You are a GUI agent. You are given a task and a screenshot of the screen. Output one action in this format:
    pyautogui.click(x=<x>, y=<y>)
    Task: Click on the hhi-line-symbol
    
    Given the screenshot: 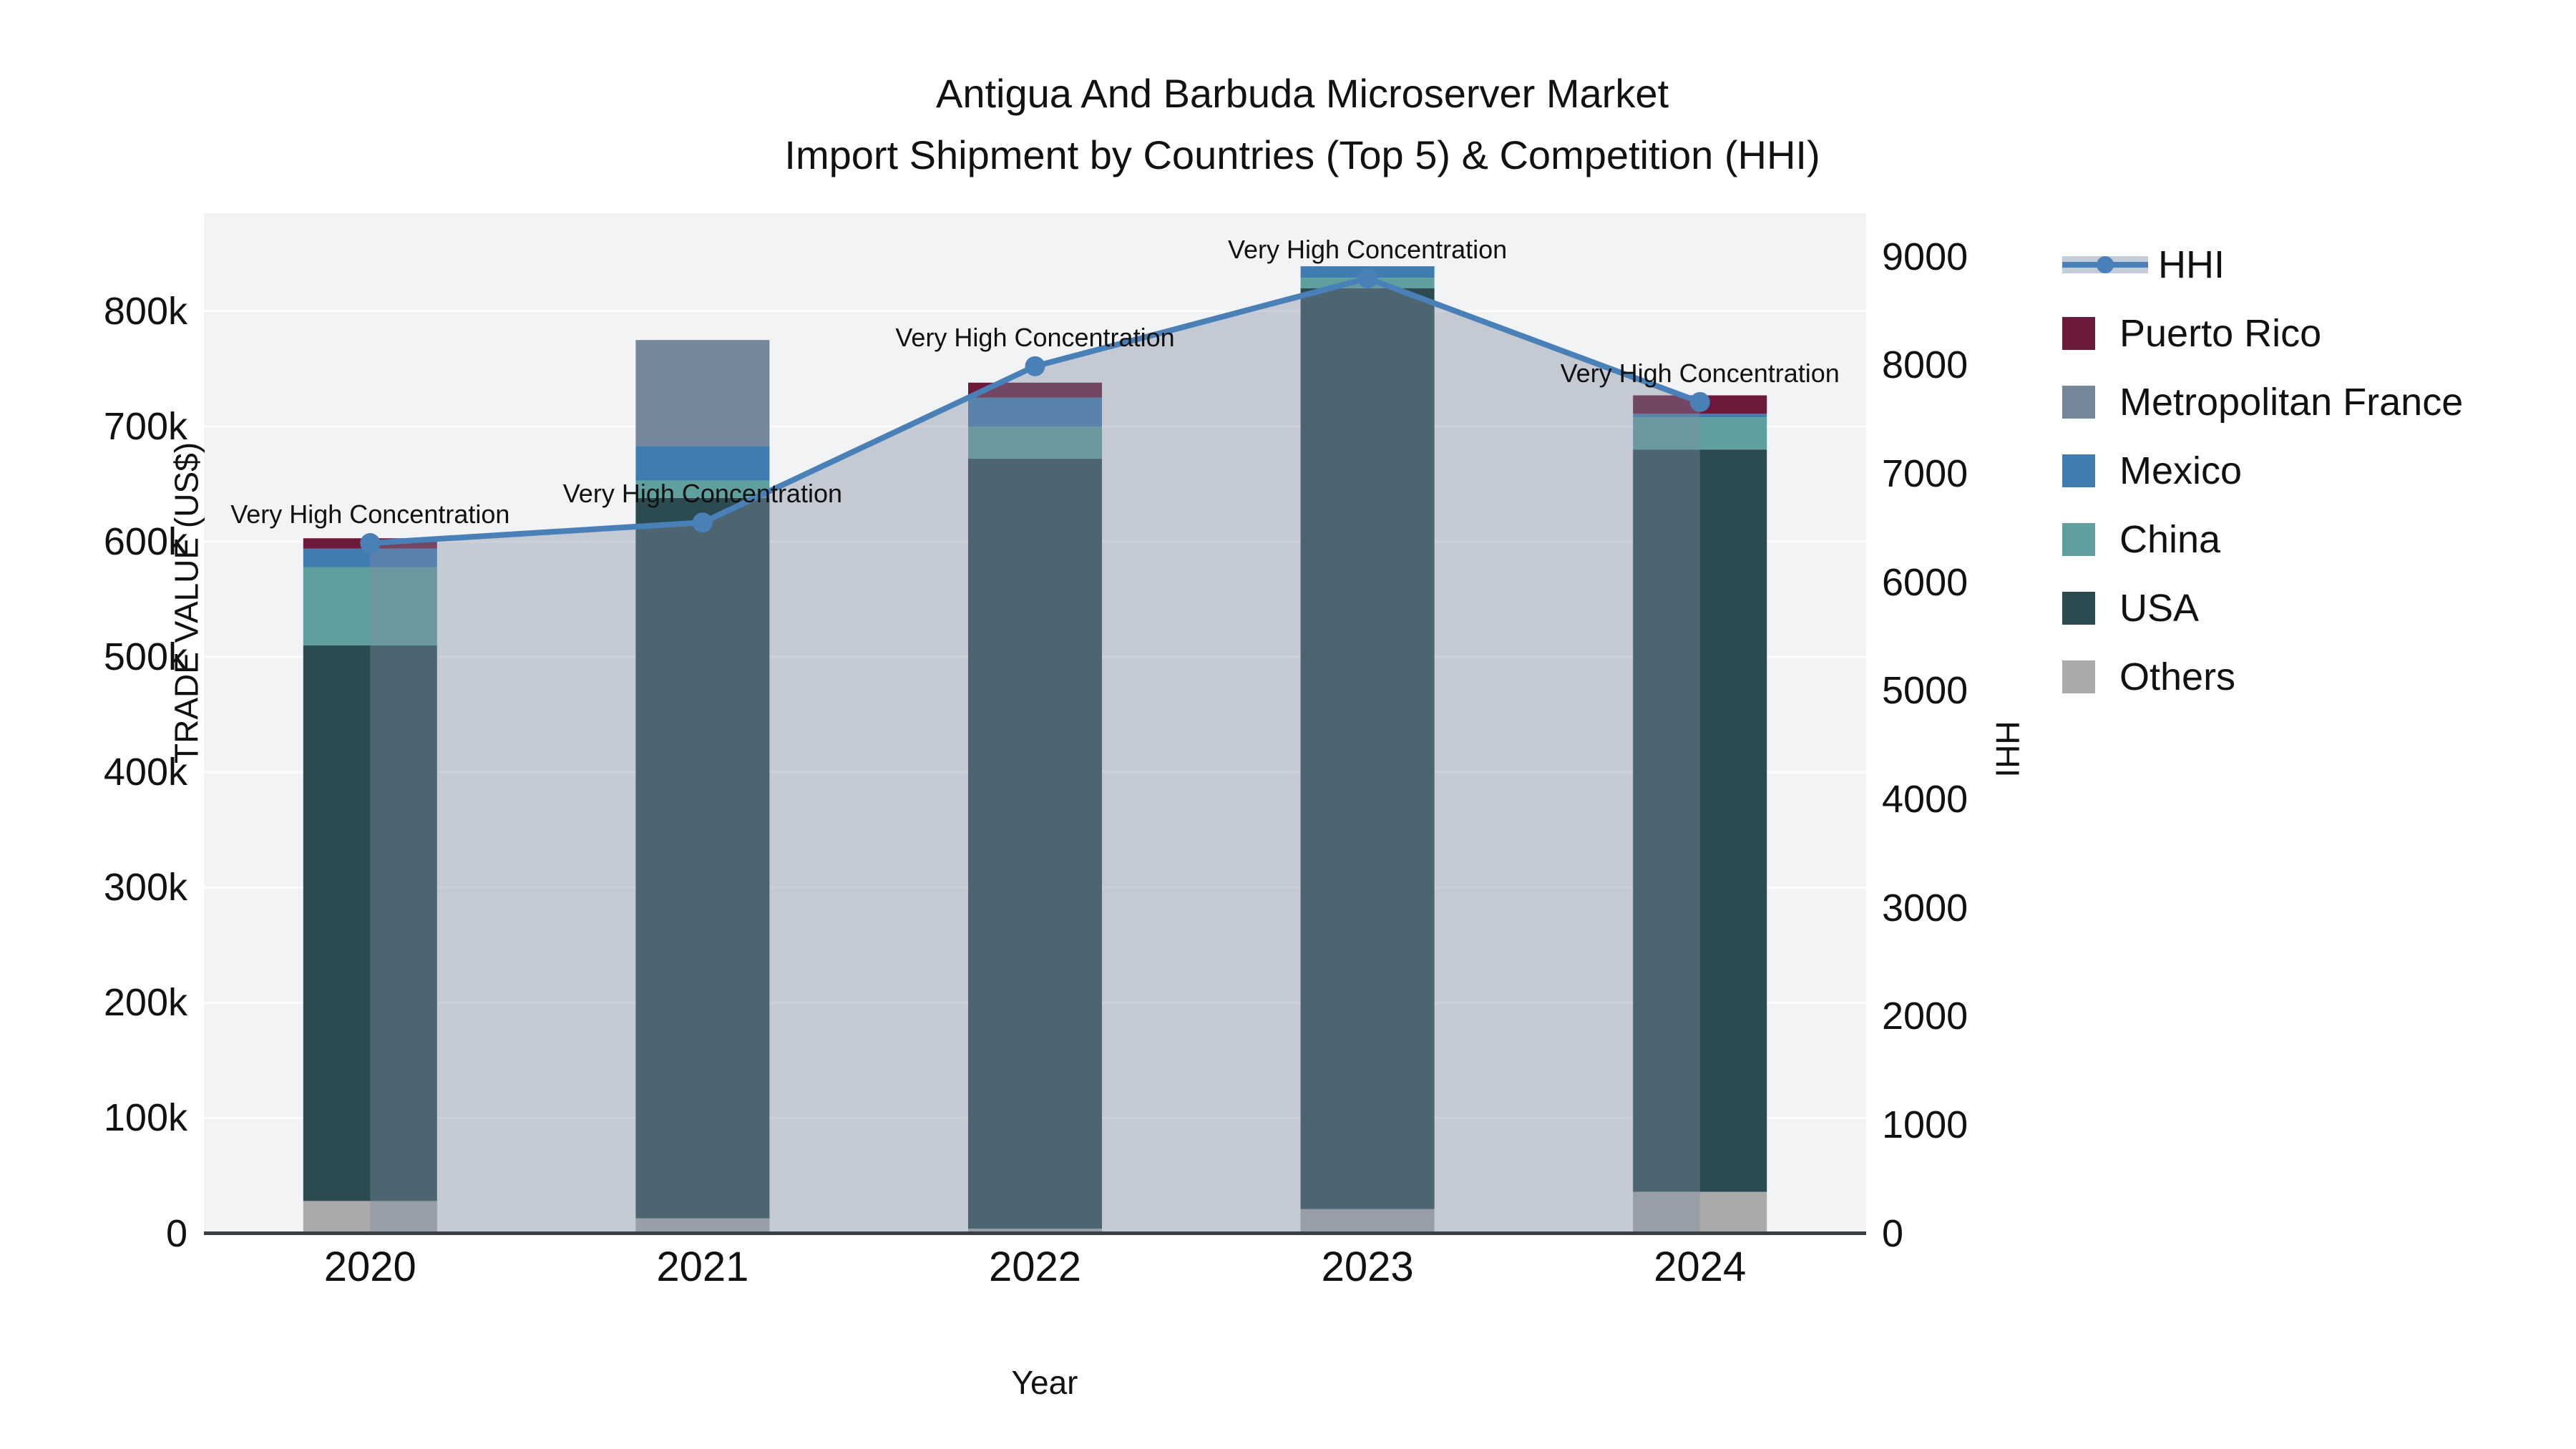 What is the action you would take?
    pyautogui.click(x=2105, y=264)
    